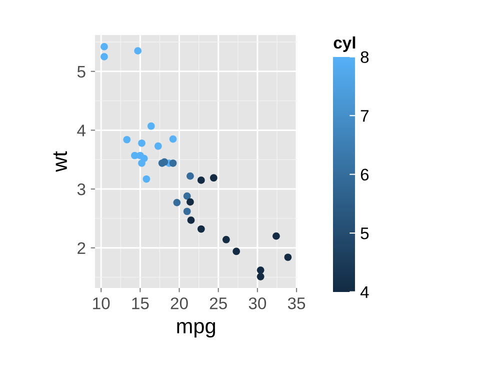 This screenshot has width=480, height=384. I want to click on y-tick-label: 5, so click(81, 72).